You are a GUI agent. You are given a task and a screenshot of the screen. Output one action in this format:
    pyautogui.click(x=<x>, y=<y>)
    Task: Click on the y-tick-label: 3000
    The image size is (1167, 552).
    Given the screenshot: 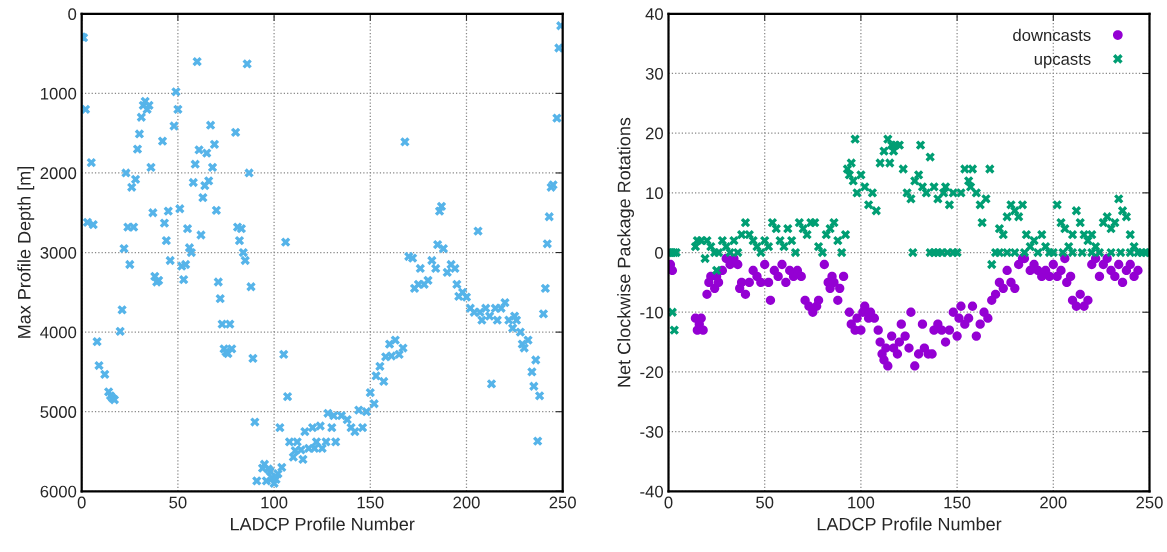 What is the action you would take?
    pyautogui.click(x=58, y=252)
    